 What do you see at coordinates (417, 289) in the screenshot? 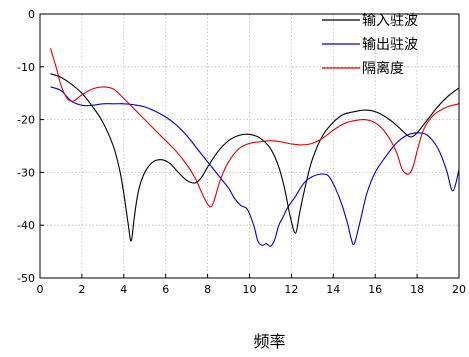
I see `x-tick-label: 18` at bounding box center [417, 289].